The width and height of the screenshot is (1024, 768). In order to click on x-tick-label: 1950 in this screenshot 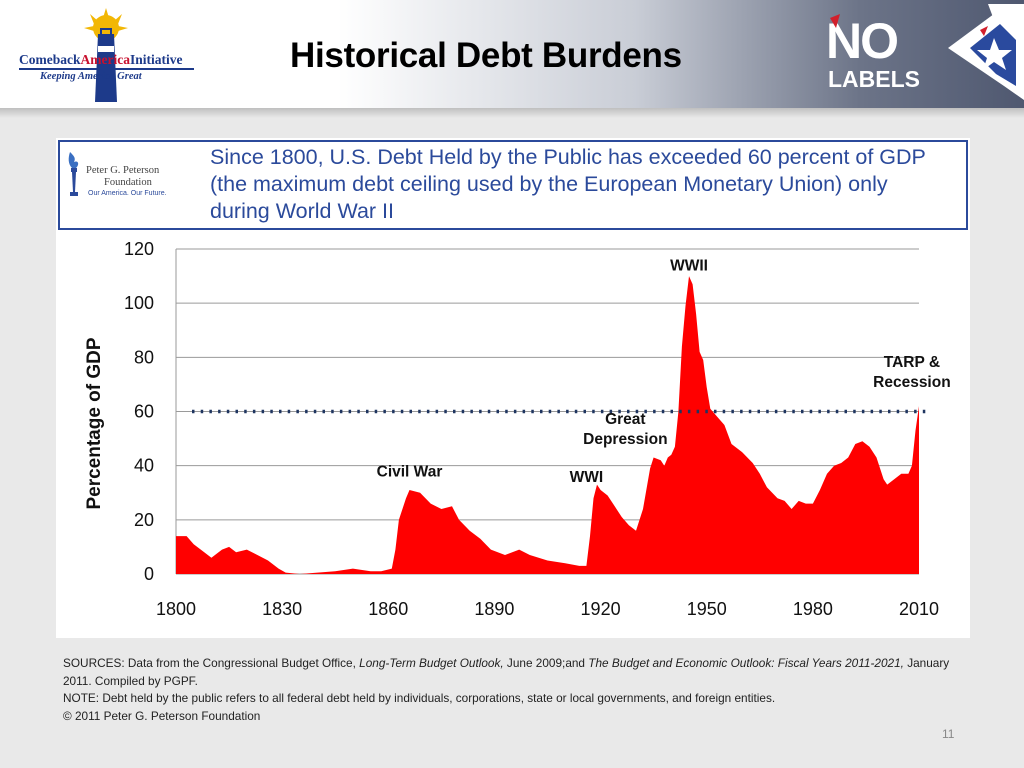, I will do `click(707, 609)`.